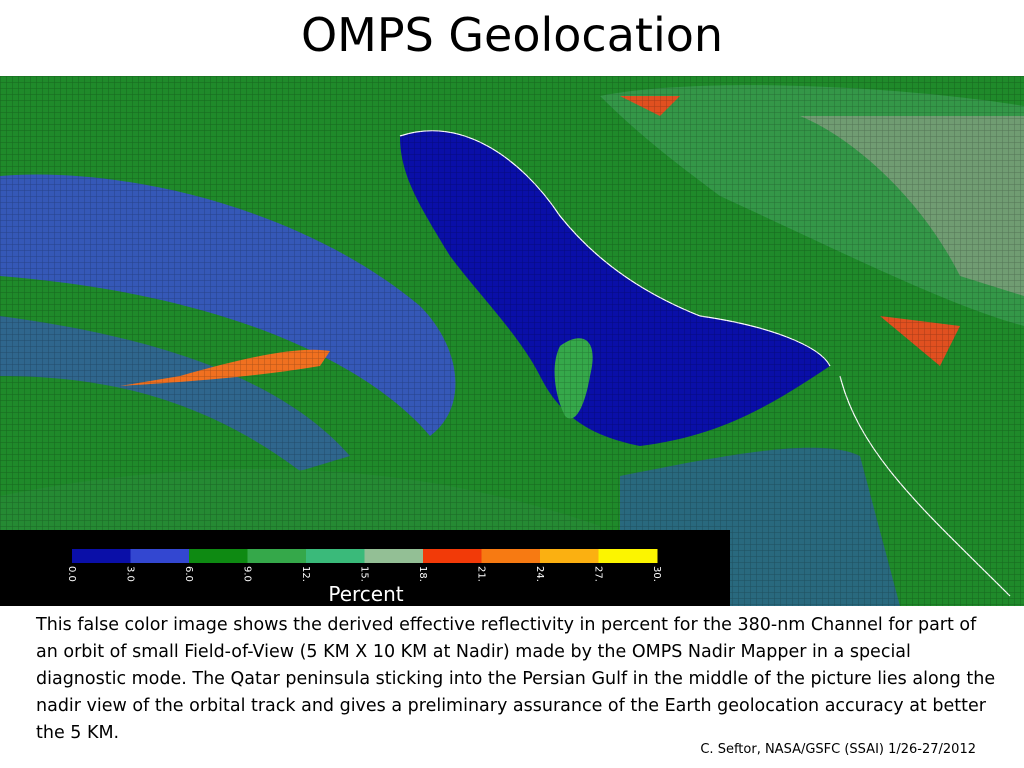 This screenshot has width=1024, height=768. What do you see at coordinates (481, 574) in the screenshot?
I see `colorbar-tick-label: 21.` at bounding box center [481, 574].